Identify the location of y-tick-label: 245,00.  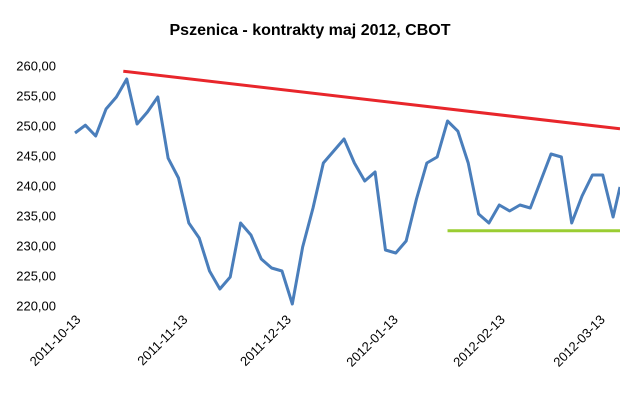
(36, 155).